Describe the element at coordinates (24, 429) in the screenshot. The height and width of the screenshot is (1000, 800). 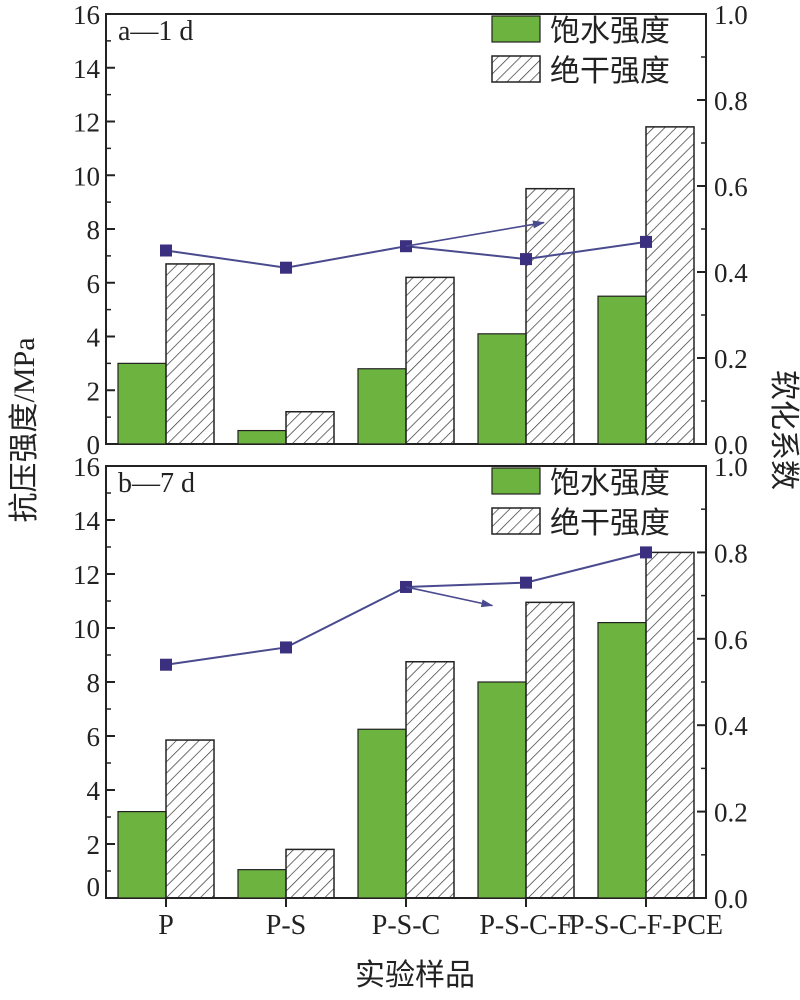
I see `y-left-axis-label: 抗压强度/MPa` at that location.